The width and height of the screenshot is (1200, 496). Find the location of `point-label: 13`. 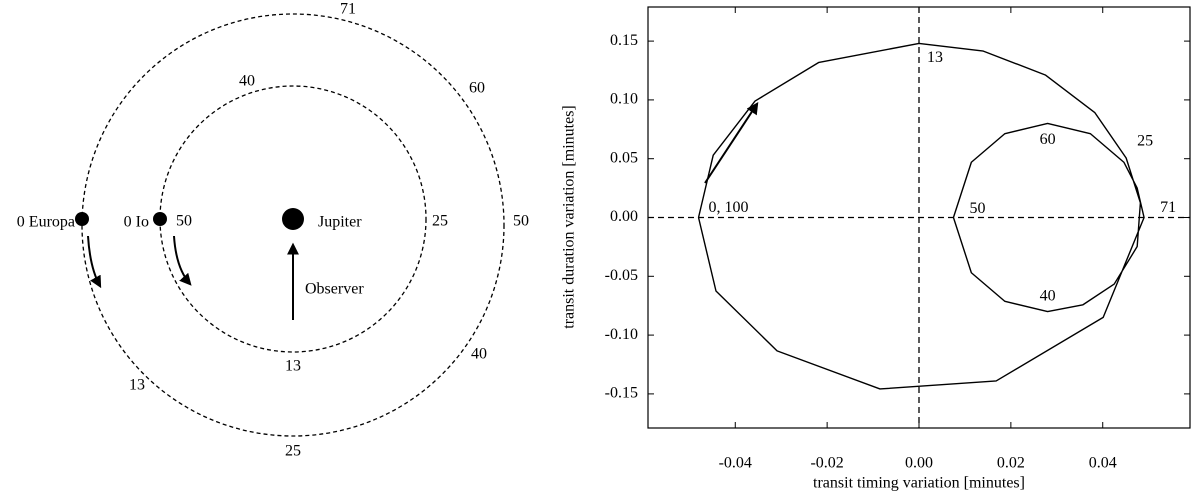

point-label: 13 is located at coordinates (935, 57).